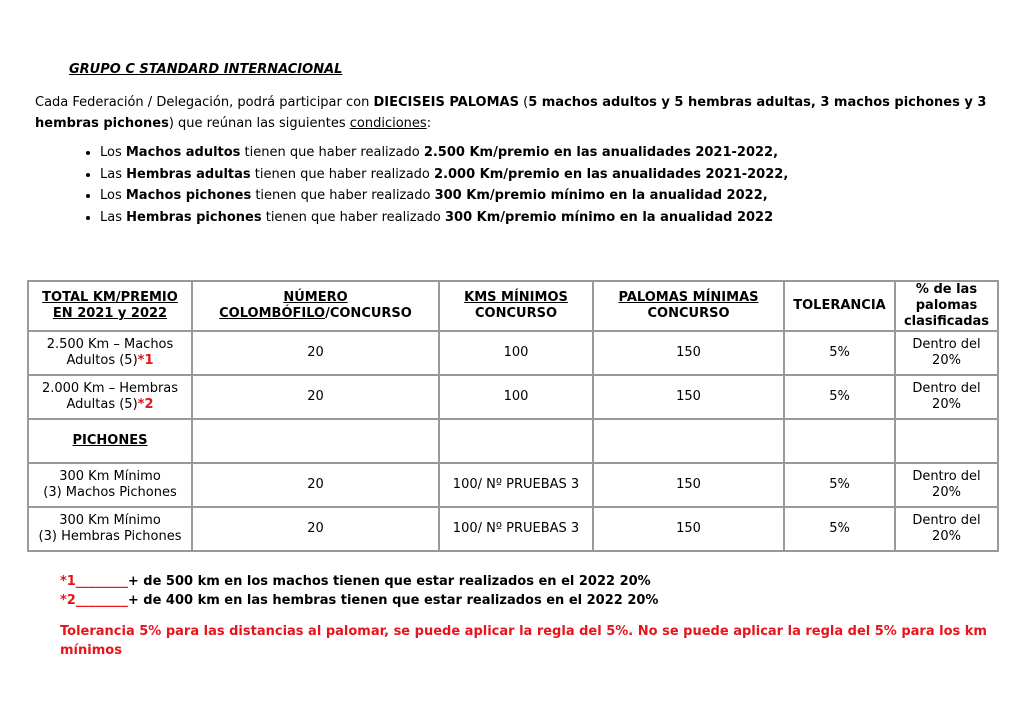  I want to click on intro-text: (, so click(523, 102).